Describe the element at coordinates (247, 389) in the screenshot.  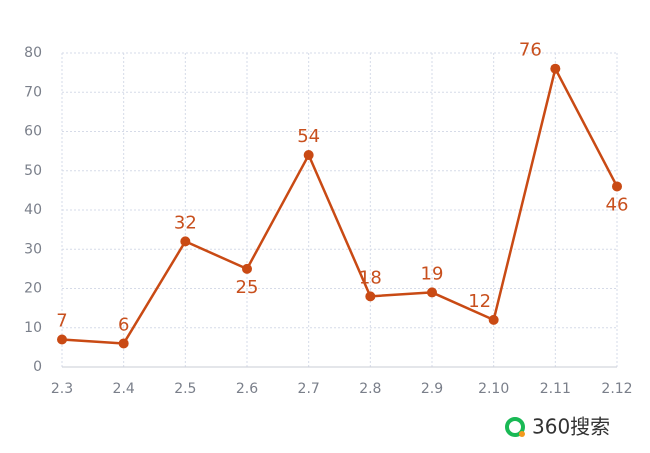
I see `x-tick-label: 2.6` at that location.